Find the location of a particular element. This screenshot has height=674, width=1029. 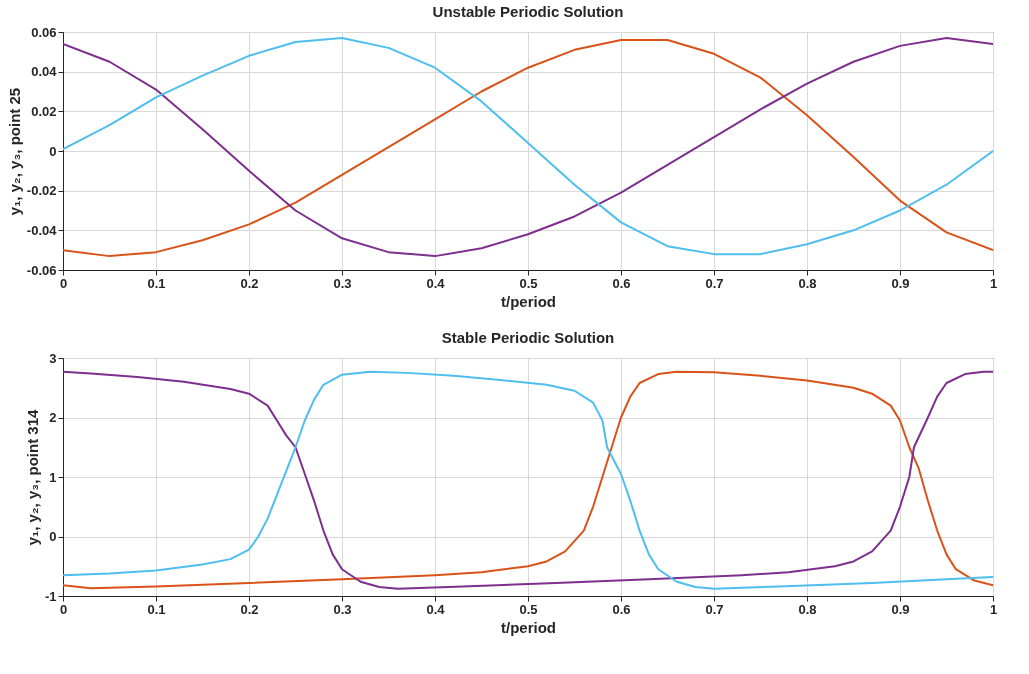

y-tick-label: 0.04 is located at coordinates (44, 72).